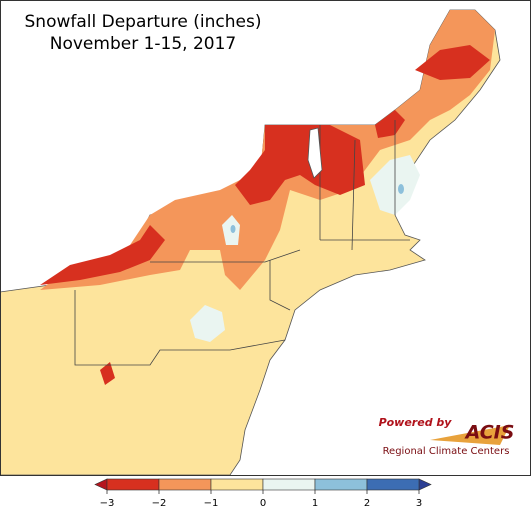 The height and width of the screenshot is (511, 531). I want to click on logo-powered: Powered by, so click(416, 422).